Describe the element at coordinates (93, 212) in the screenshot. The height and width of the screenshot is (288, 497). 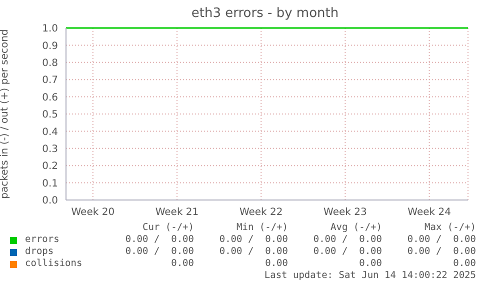
I see `x-tick-label: Week 20` at that location.